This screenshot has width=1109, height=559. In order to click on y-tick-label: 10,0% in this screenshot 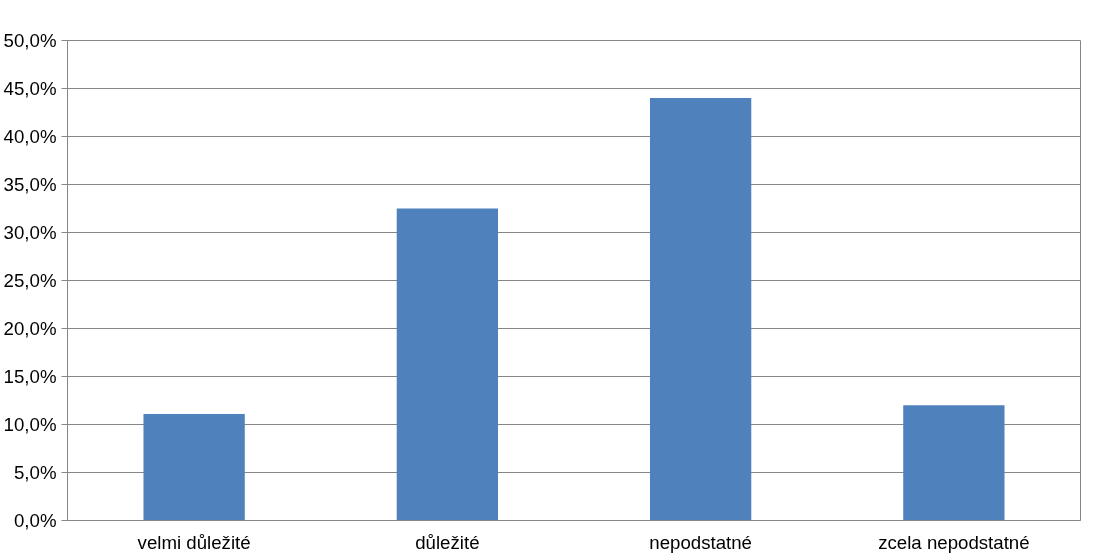, I will do `click(30, 424)`.